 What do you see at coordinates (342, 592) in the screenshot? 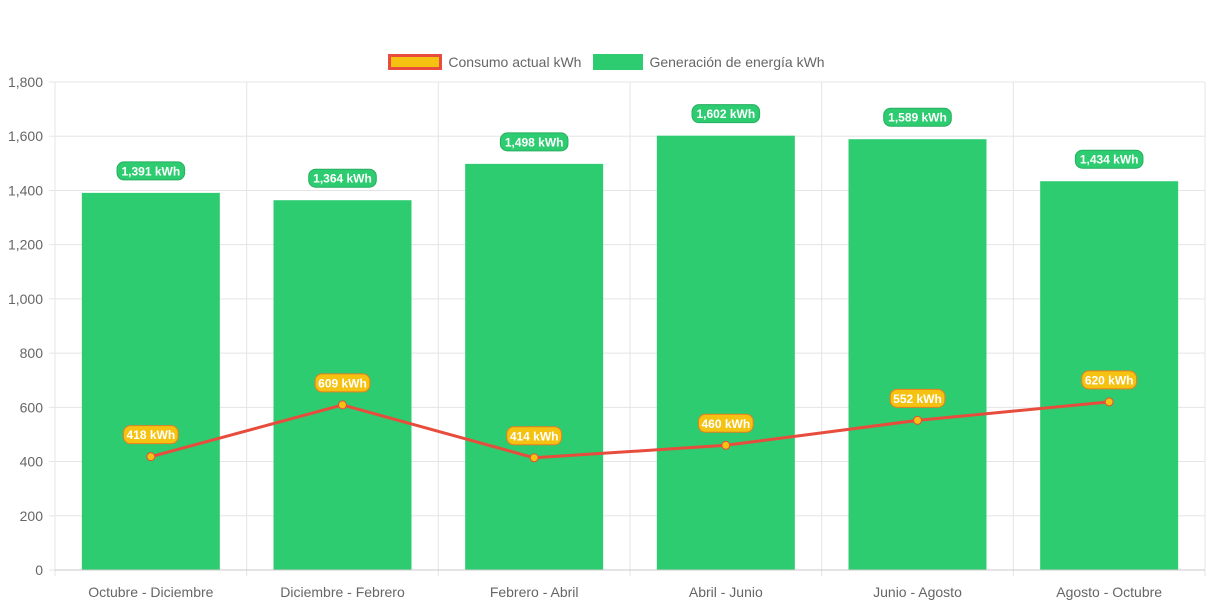
I see `x-tick-label: Diciembre - Febrero` at bounding box center [342, 592].